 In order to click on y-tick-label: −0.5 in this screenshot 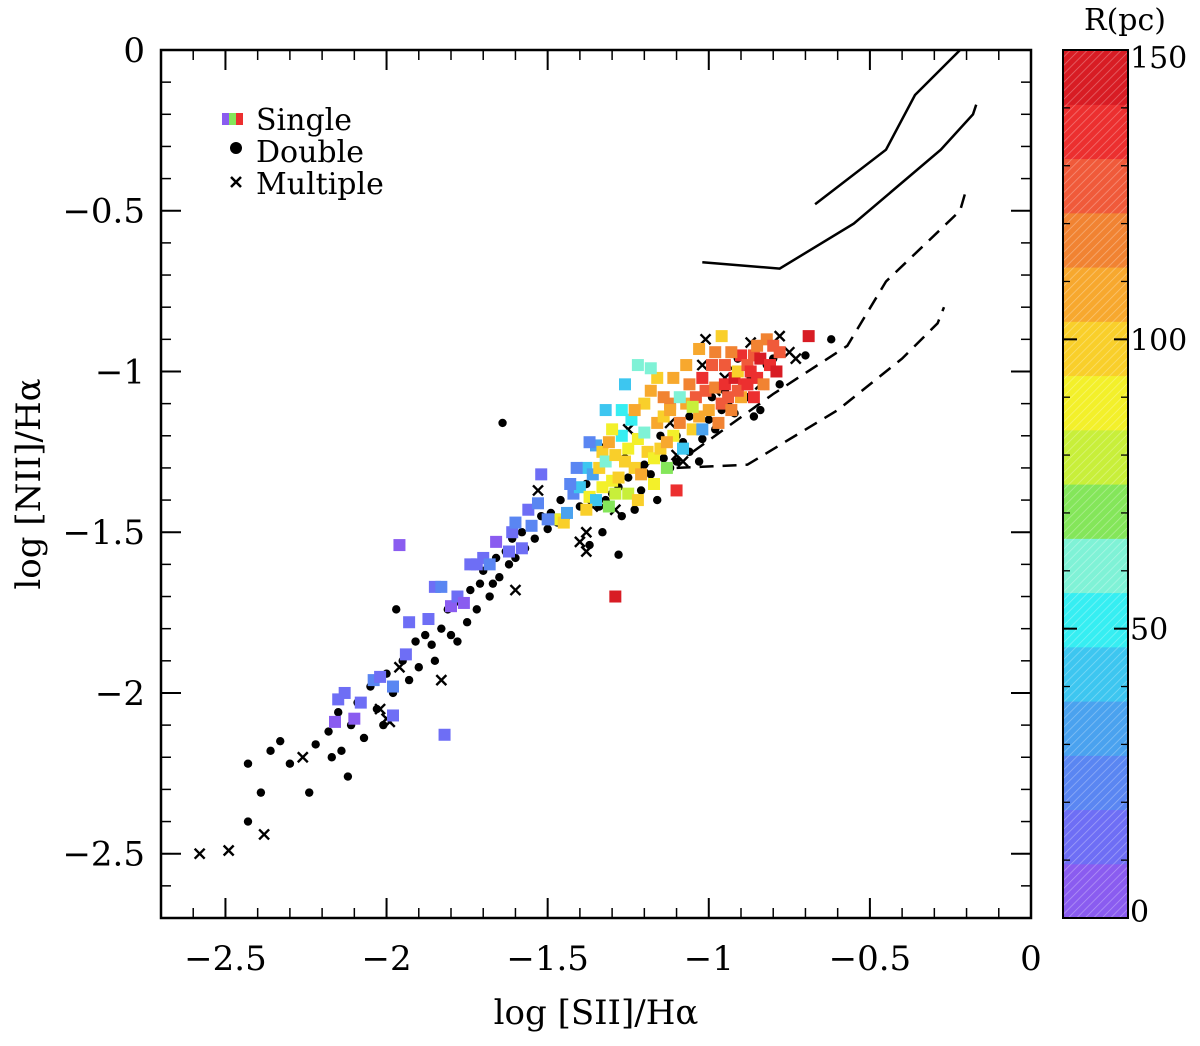, I will do `click(103, 212)`.